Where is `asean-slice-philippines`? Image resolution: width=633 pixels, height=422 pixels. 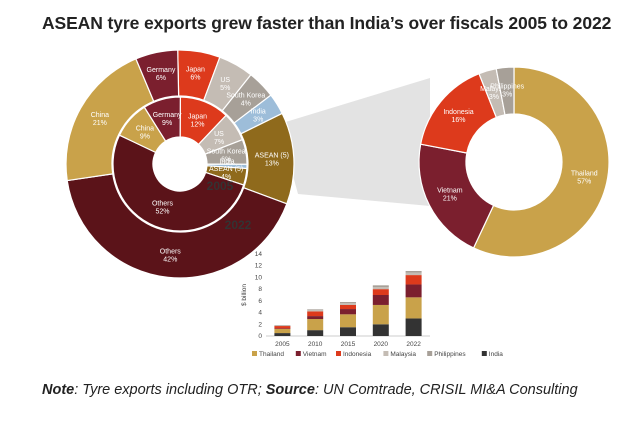 asean-slice-philippines is located at coordinates (505, 91).